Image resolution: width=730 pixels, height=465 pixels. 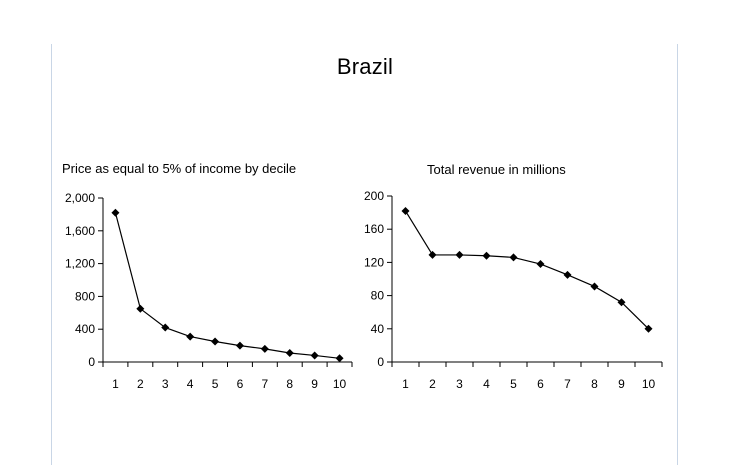 What do you see at coordinates (85, 329) in the screenshot?
I see `y-tick-label: 400` at bounding box center [85, 329].